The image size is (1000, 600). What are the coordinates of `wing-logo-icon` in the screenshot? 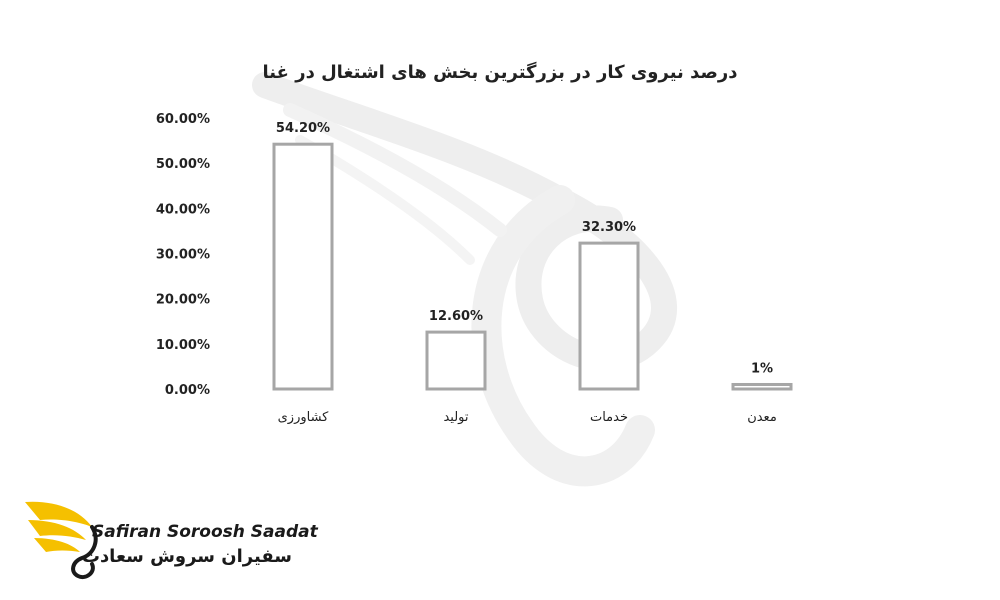 It's located at (61, 540).